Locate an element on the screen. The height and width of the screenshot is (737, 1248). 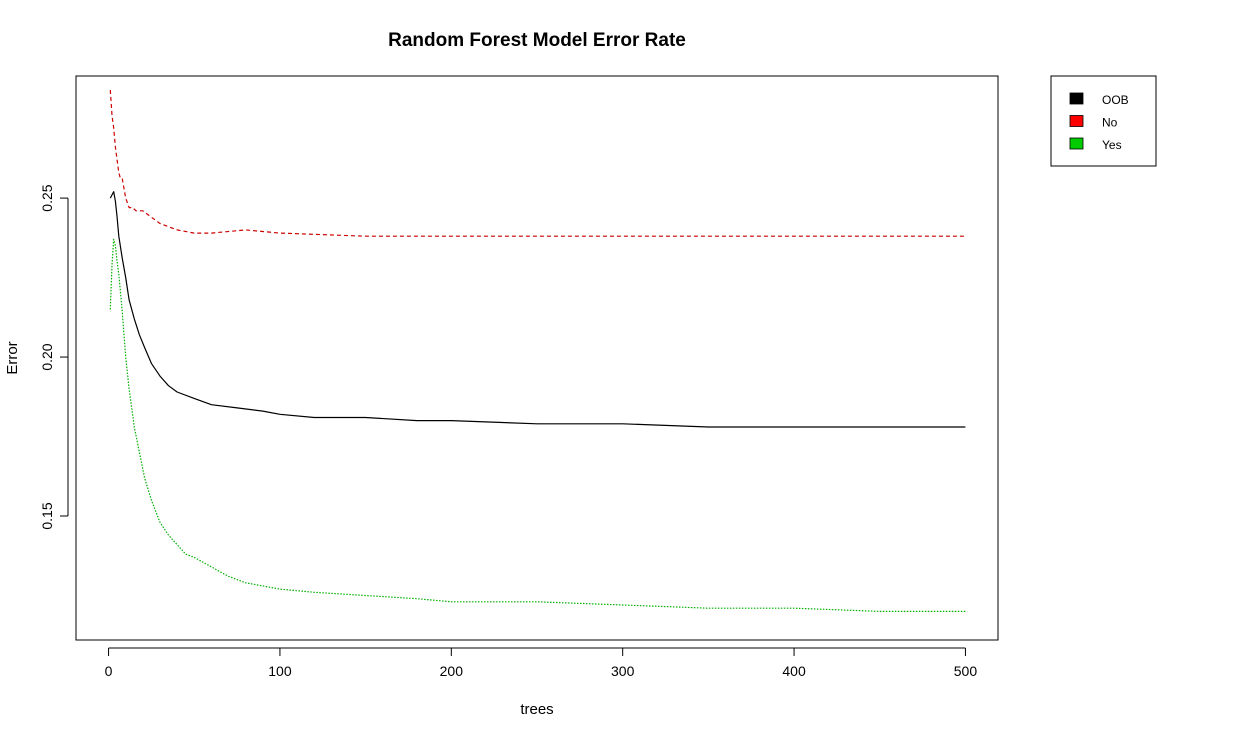
legend-swatch-yes is located at coordinates (1076, 143).